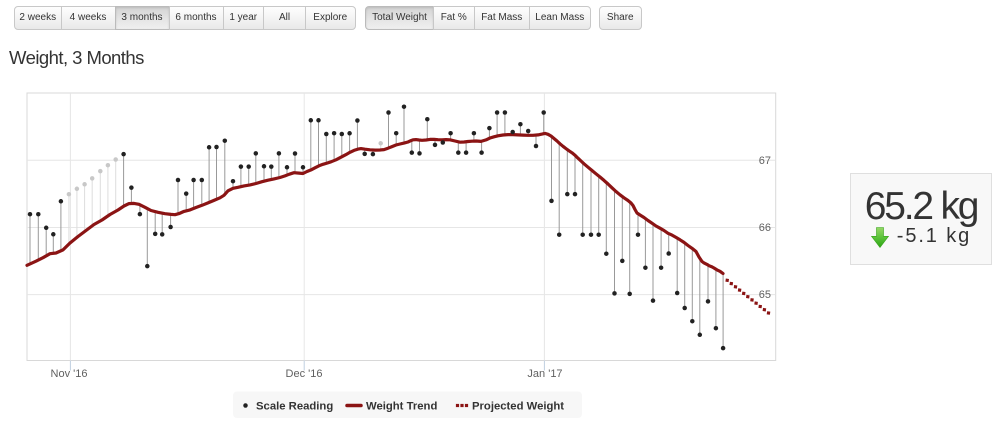  What do you see at coordinates (765, 161) in the screenshot?
I see `svg-text: 67` at bounding box center [765, 161].